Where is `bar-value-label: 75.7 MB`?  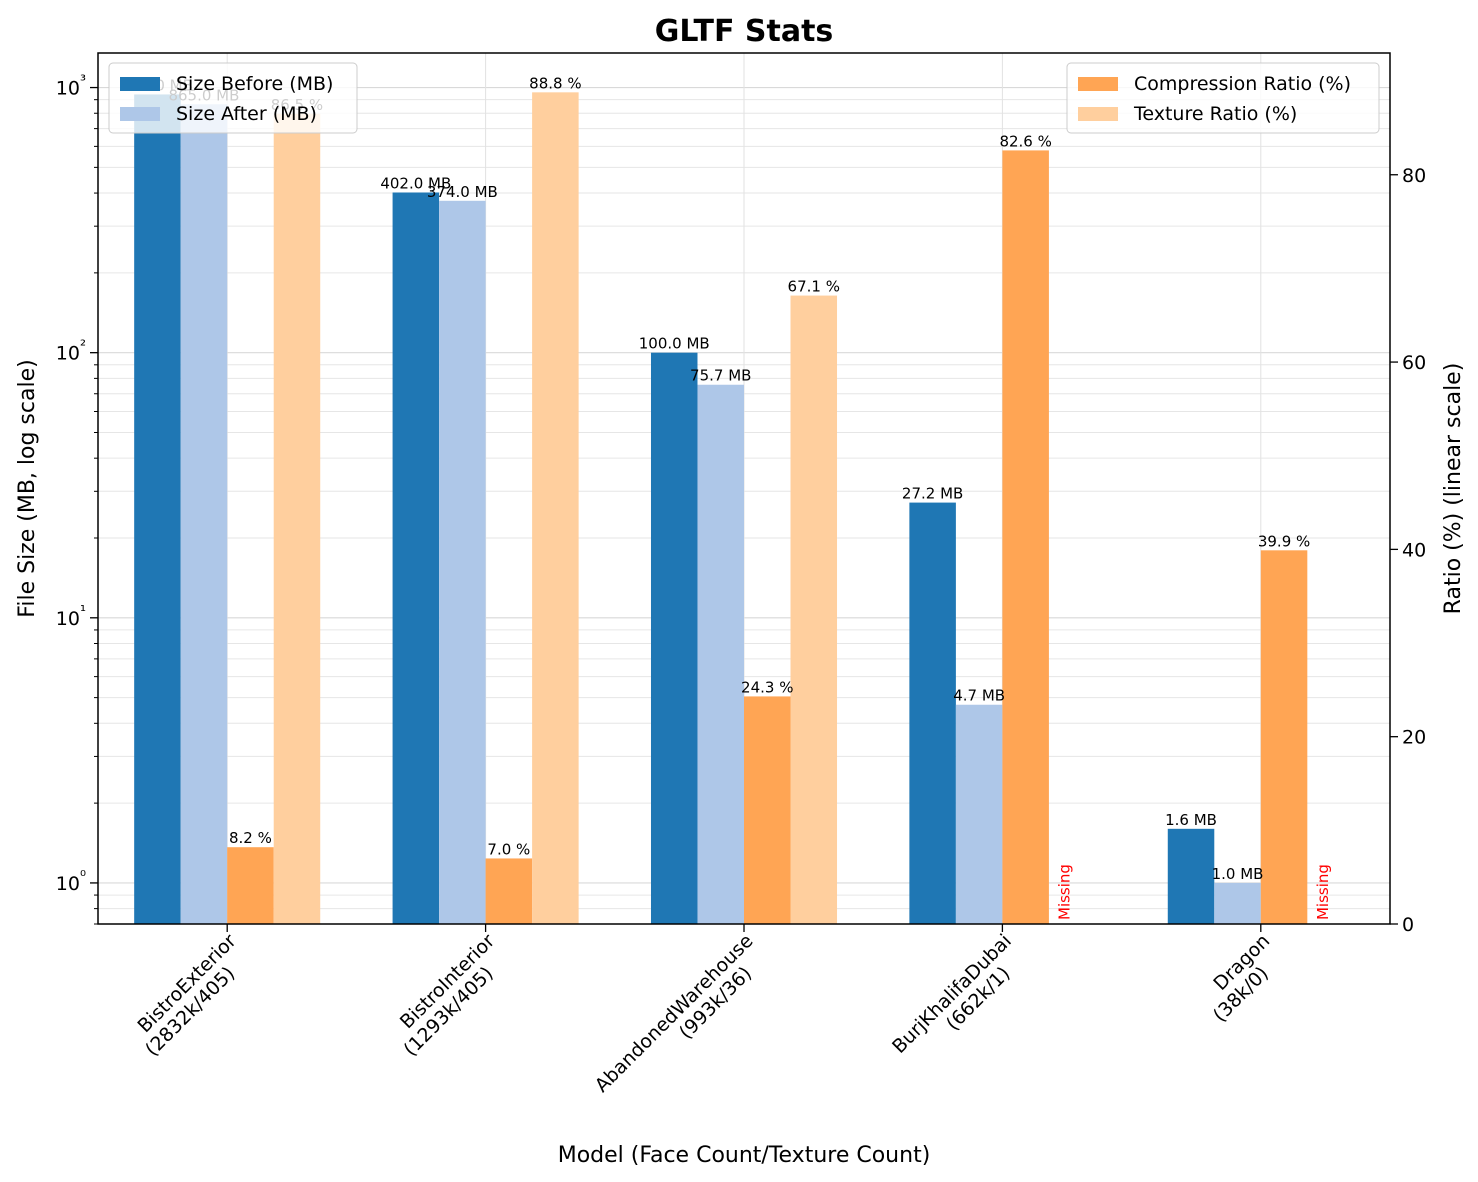
bar-value-label: 75.7 MB is located at coordinates (720, 376).